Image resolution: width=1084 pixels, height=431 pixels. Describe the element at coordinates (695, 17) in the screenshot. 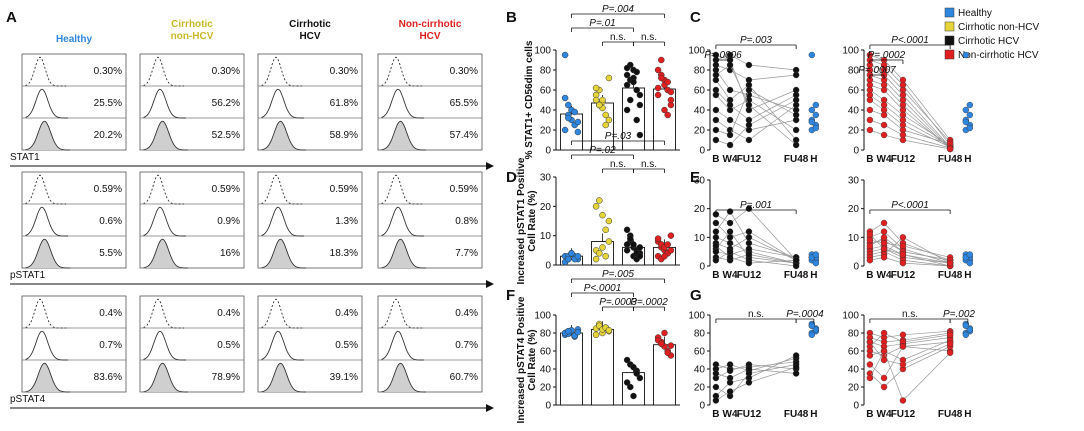

I see `panel-letter-C: C` at that location.